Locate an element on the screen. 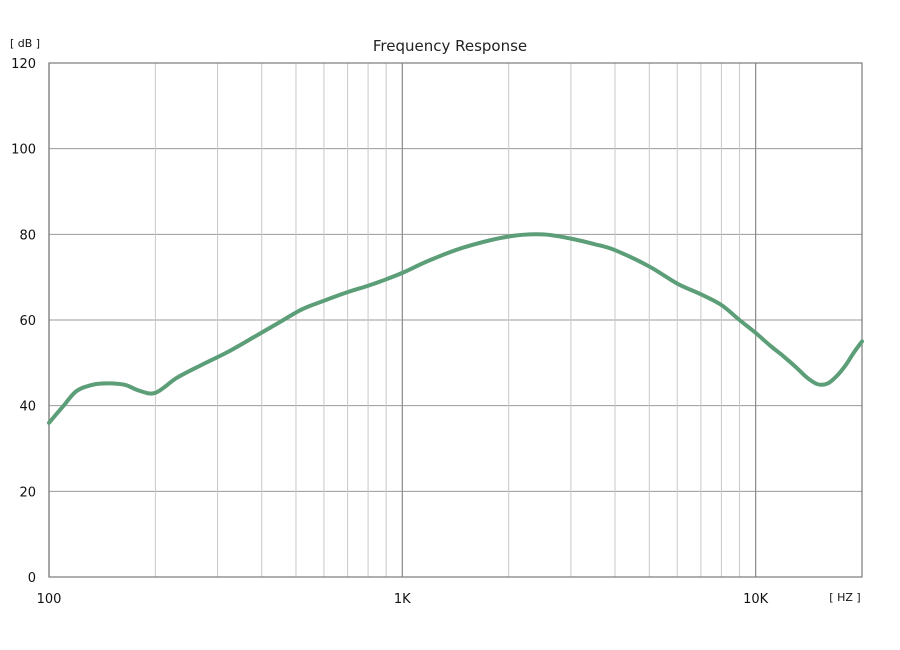  y-tick-label: 120 is located at coordinates (23, 64).